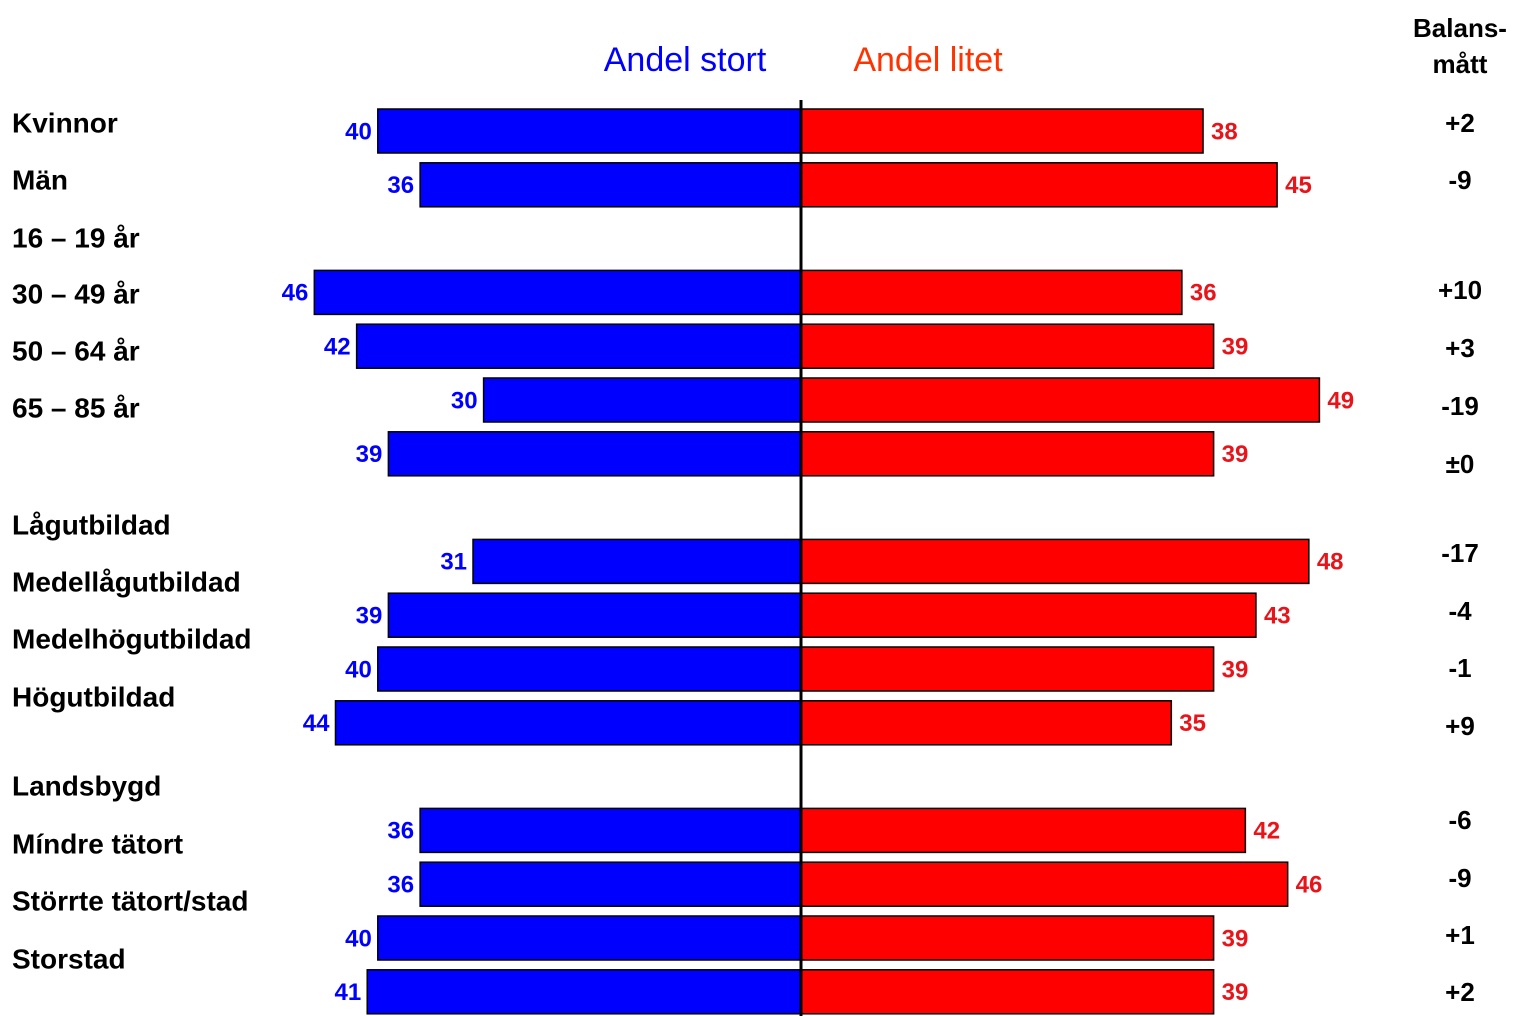 This screenshot has height=1016, width=1515. I want to click on balance-label: ±0, so click(1460, 464).